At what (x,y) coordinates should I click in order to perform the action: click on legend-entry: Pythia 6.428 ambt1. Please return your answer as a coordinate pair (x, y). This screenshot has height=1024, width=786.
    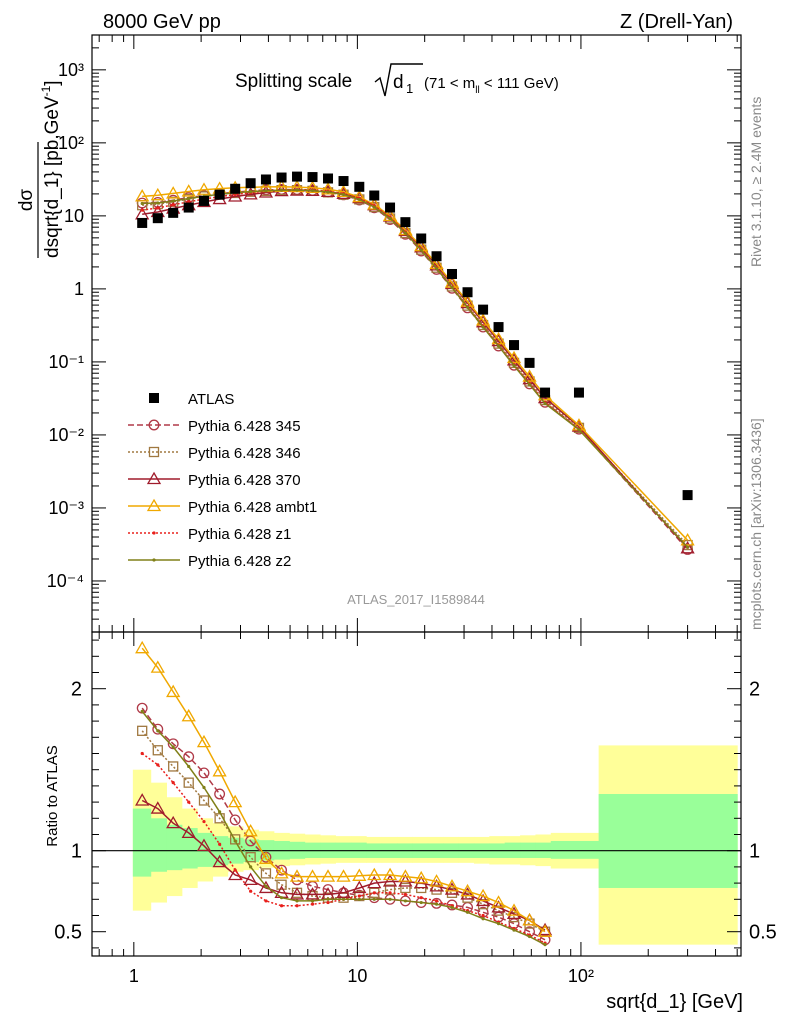
    Looking at the image, I should click on (222, 507).